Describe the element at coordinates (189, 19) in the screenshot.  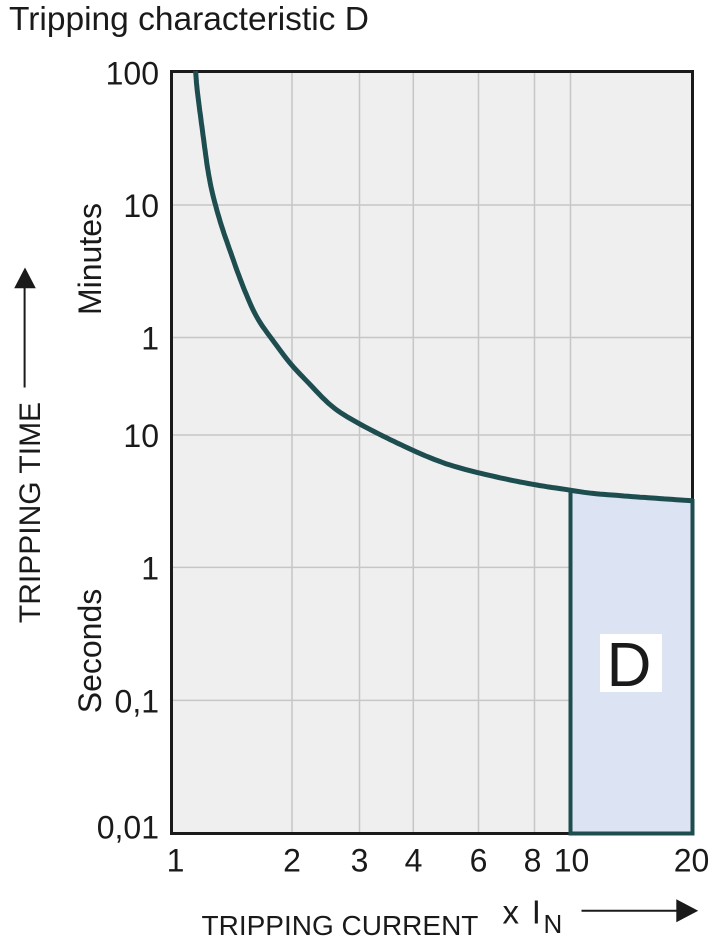
I see `svg-text: Tripping characteristic D` at that location.